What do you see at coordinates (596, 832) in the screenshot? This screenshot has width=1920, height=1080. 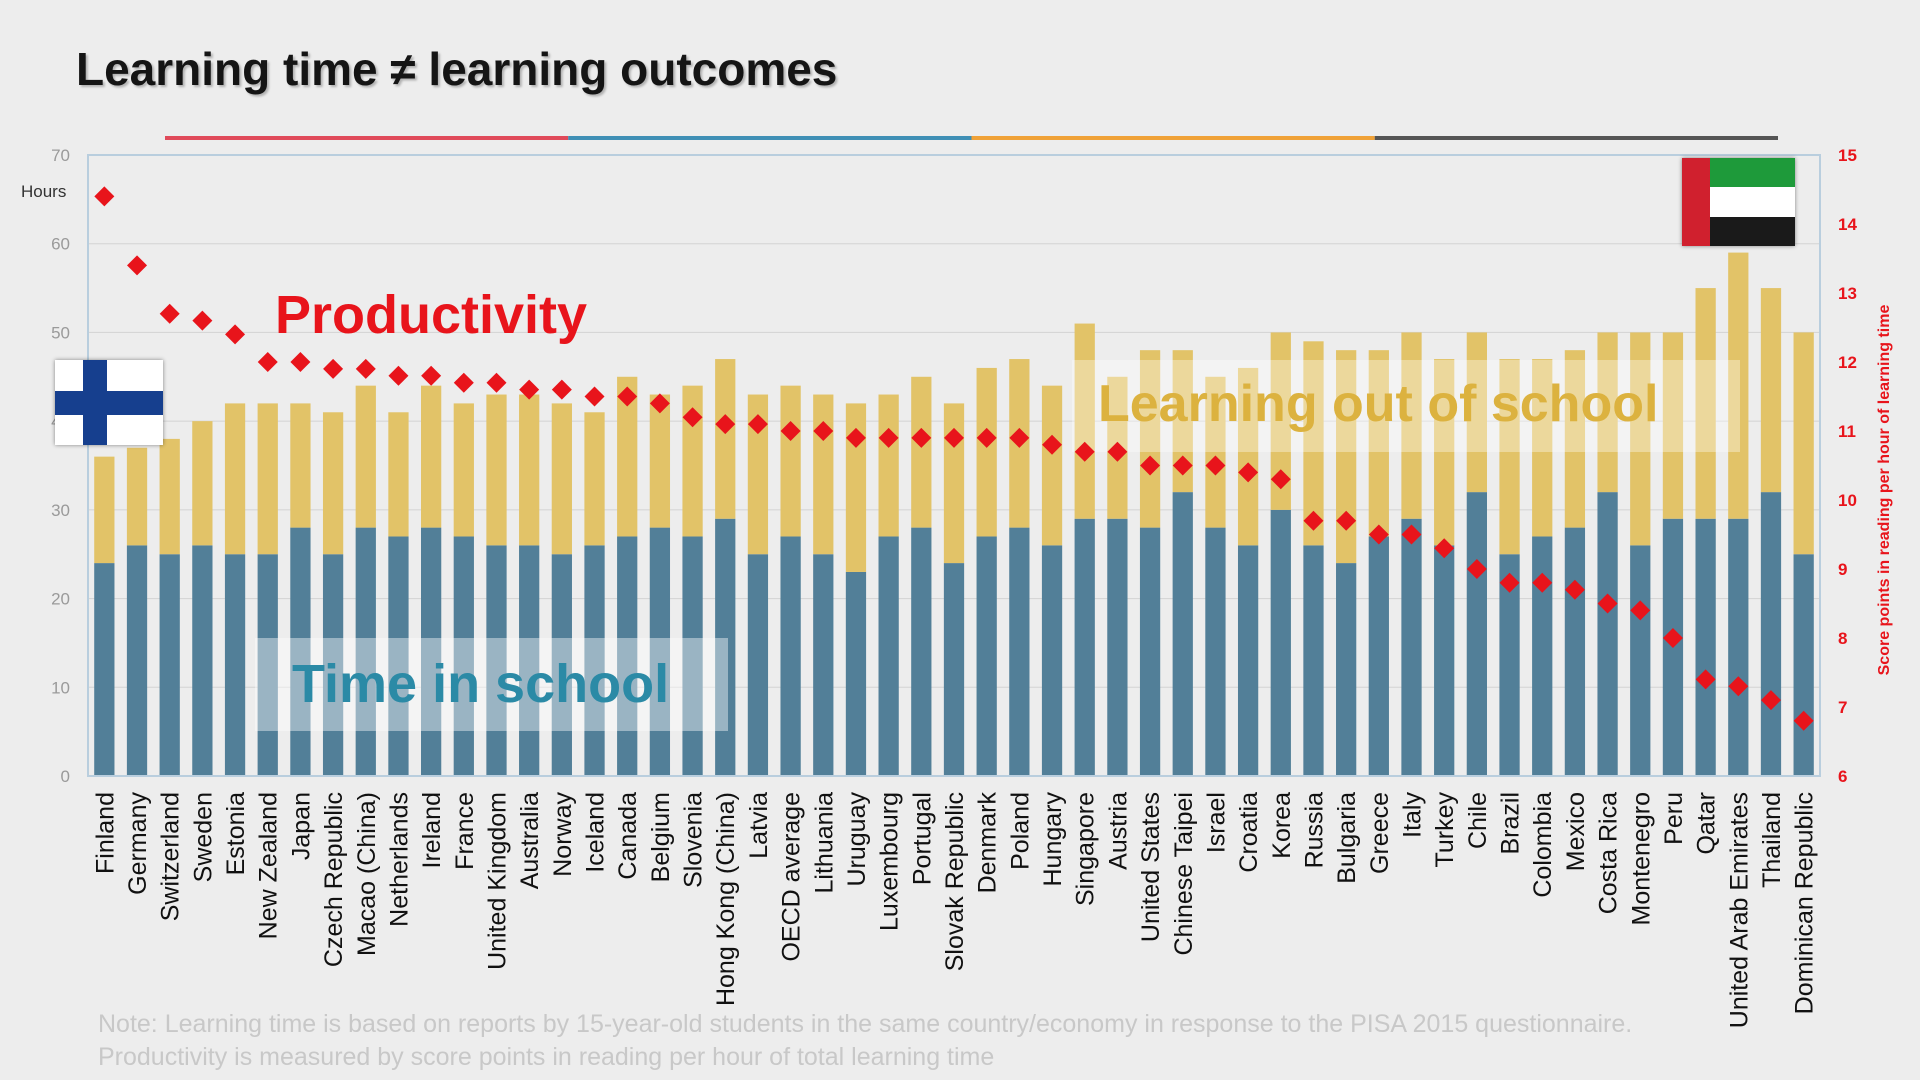 I see `category-label: Iceland` at bounding box center [596, 832].